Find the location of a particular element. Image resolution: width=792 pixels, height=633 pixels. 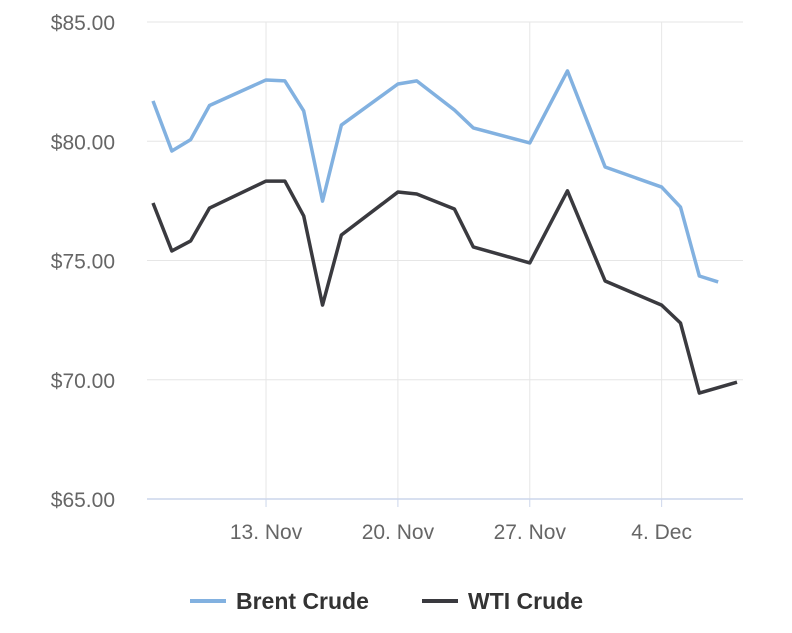

y-tick-label: $80.00 is located at coordinates (83, 142).